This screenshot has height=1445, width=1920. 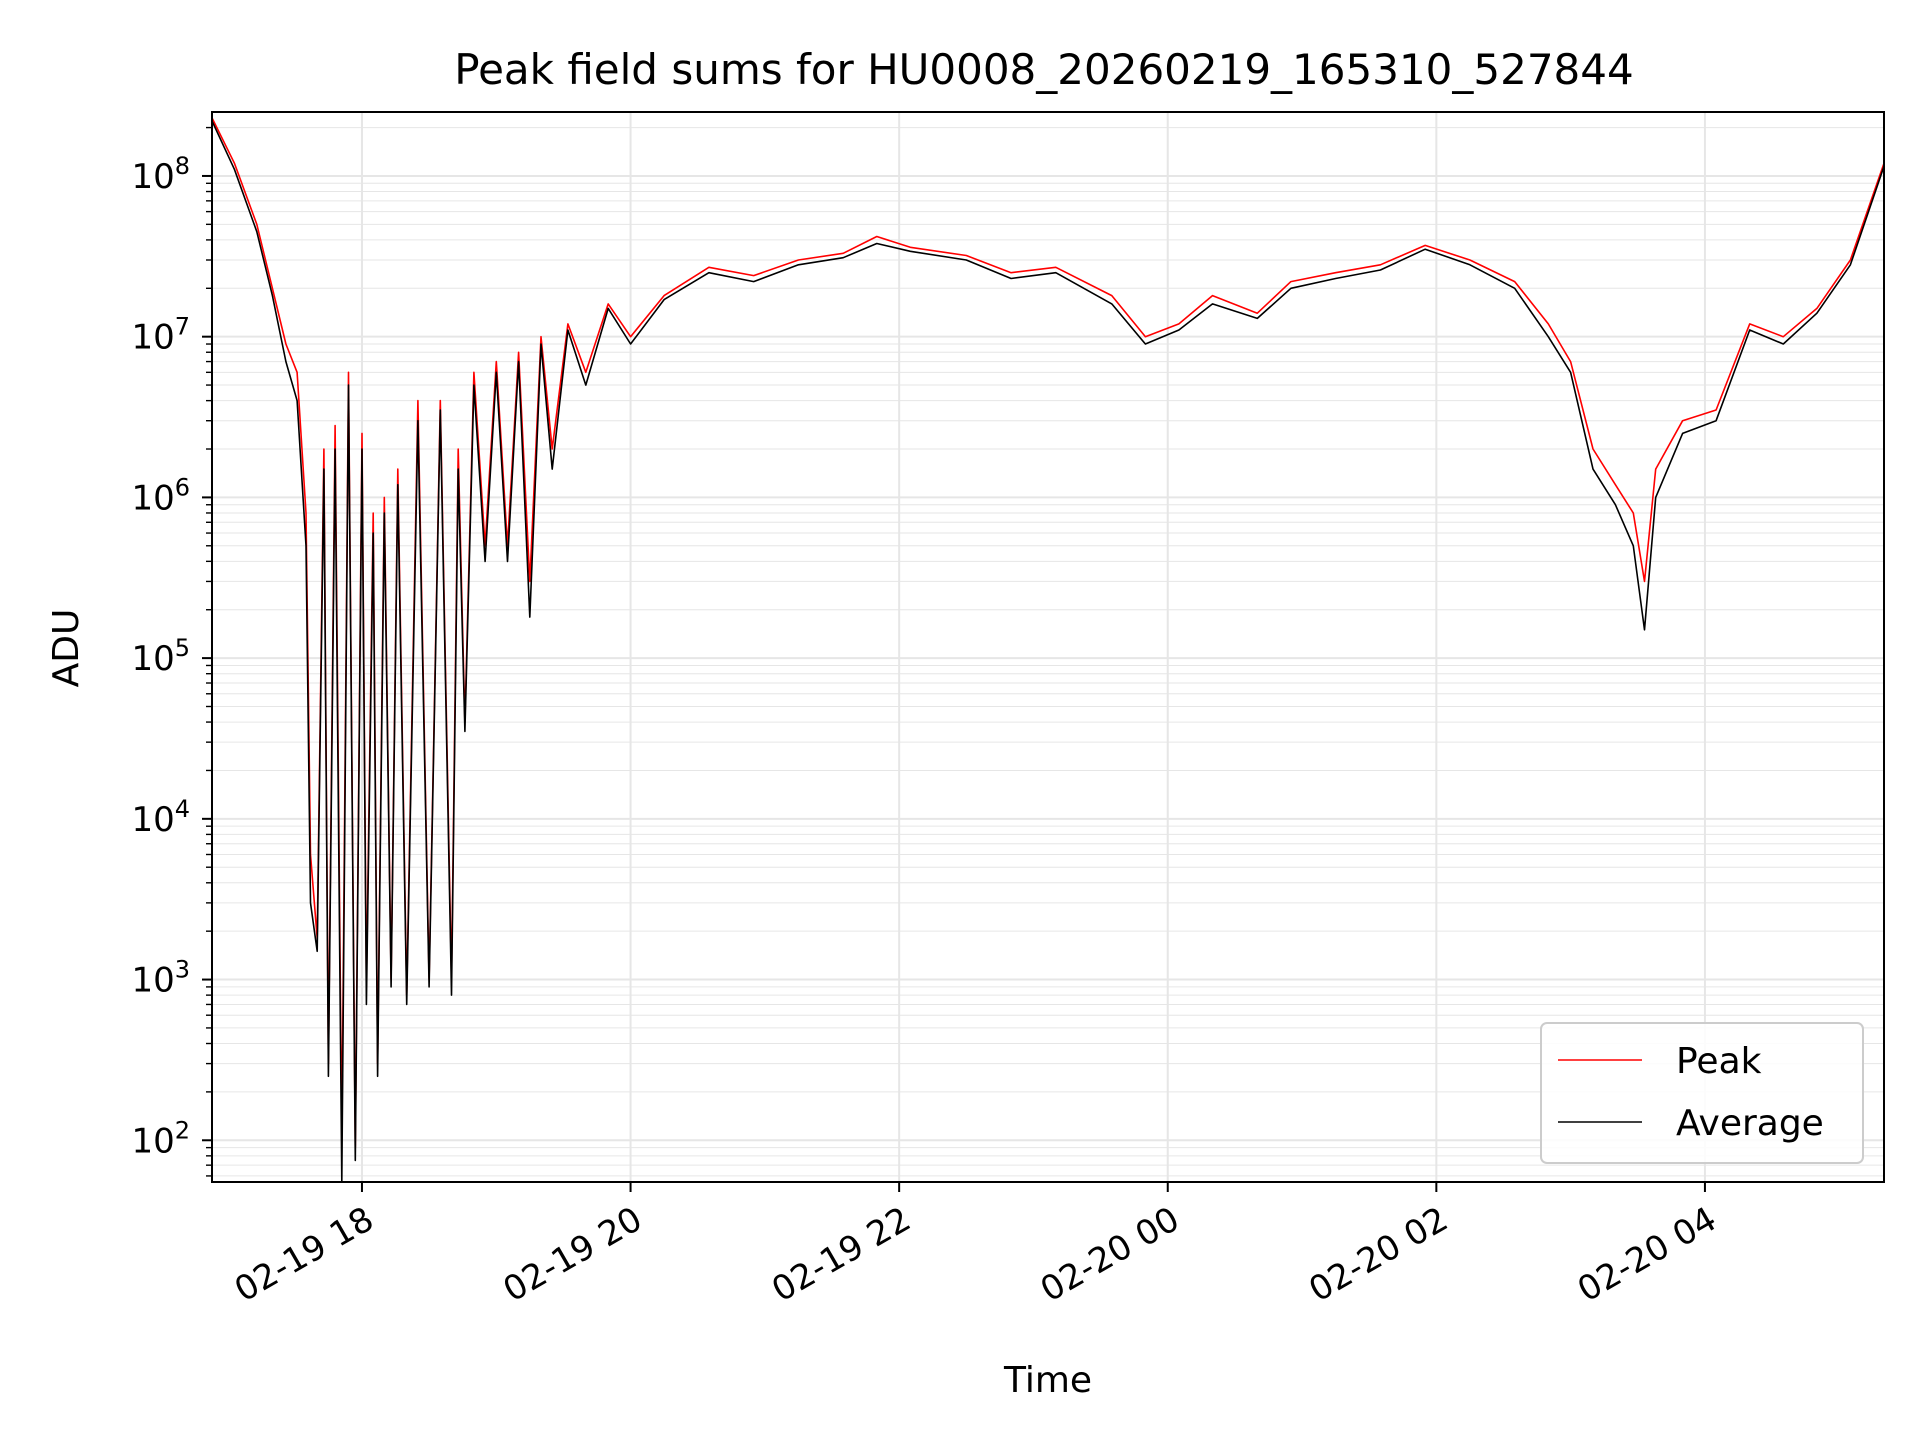 I want to click on y-axis-label: ADU, so click(x=66, y=648).